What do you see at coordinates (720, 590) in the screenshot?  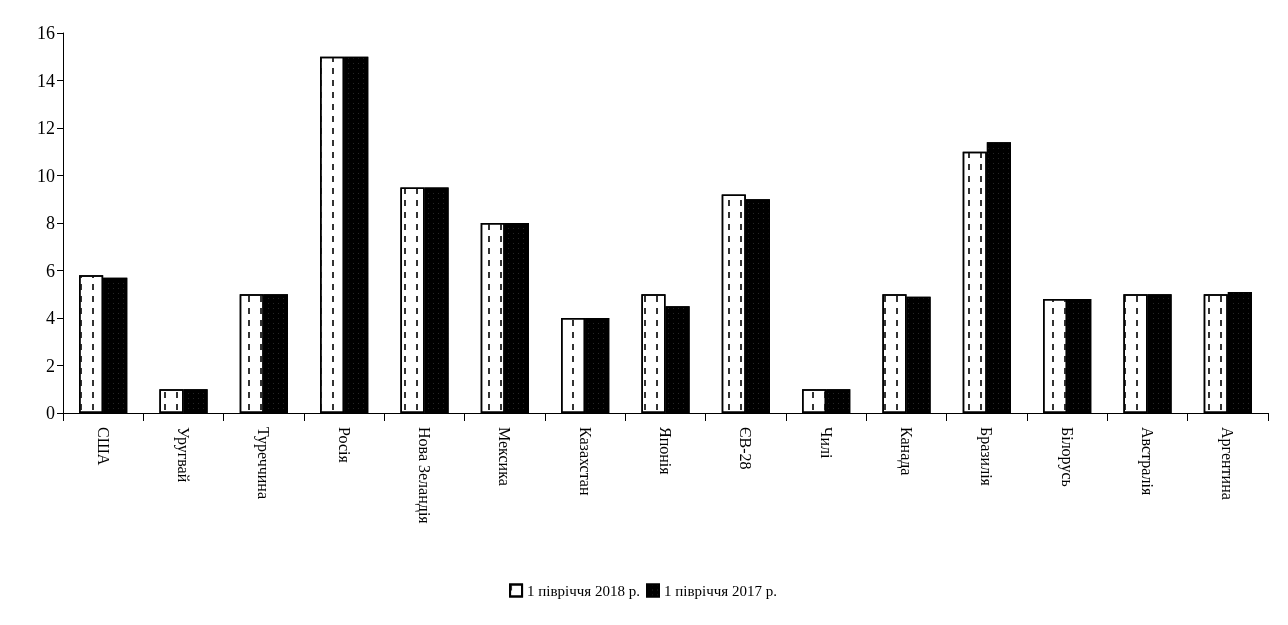 I see `legend-label: 1 півріччя 2017 р.` at bounding box center [720, 590].